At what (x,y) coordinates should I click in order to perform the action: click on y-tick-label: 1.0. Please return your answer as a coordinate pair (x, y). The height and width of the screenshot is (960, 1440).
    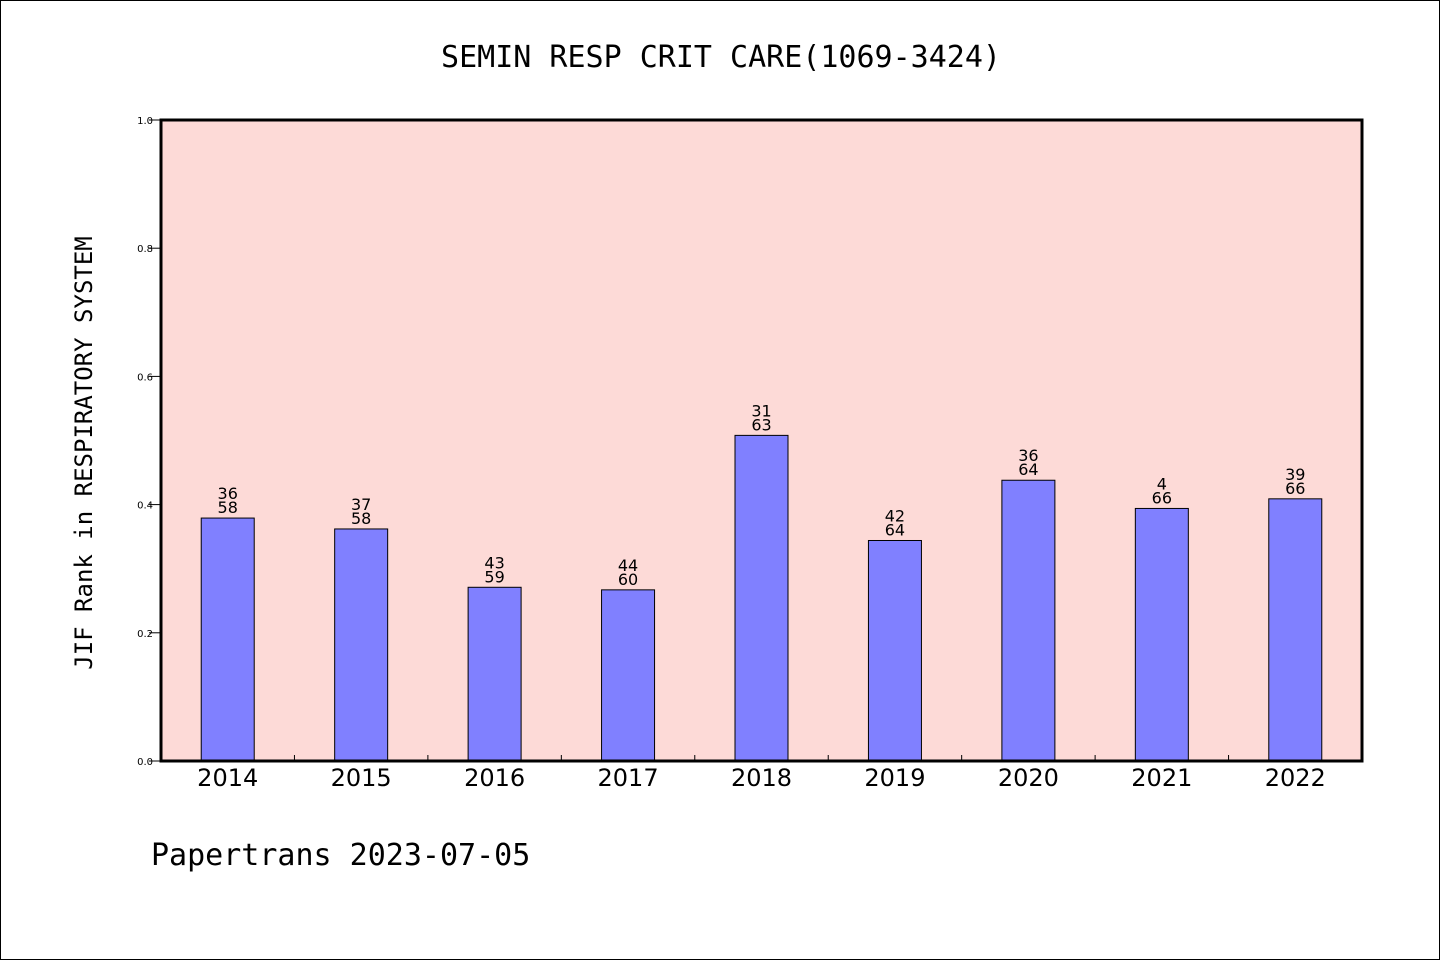
    Looking at the image, I should click on (145, 121).